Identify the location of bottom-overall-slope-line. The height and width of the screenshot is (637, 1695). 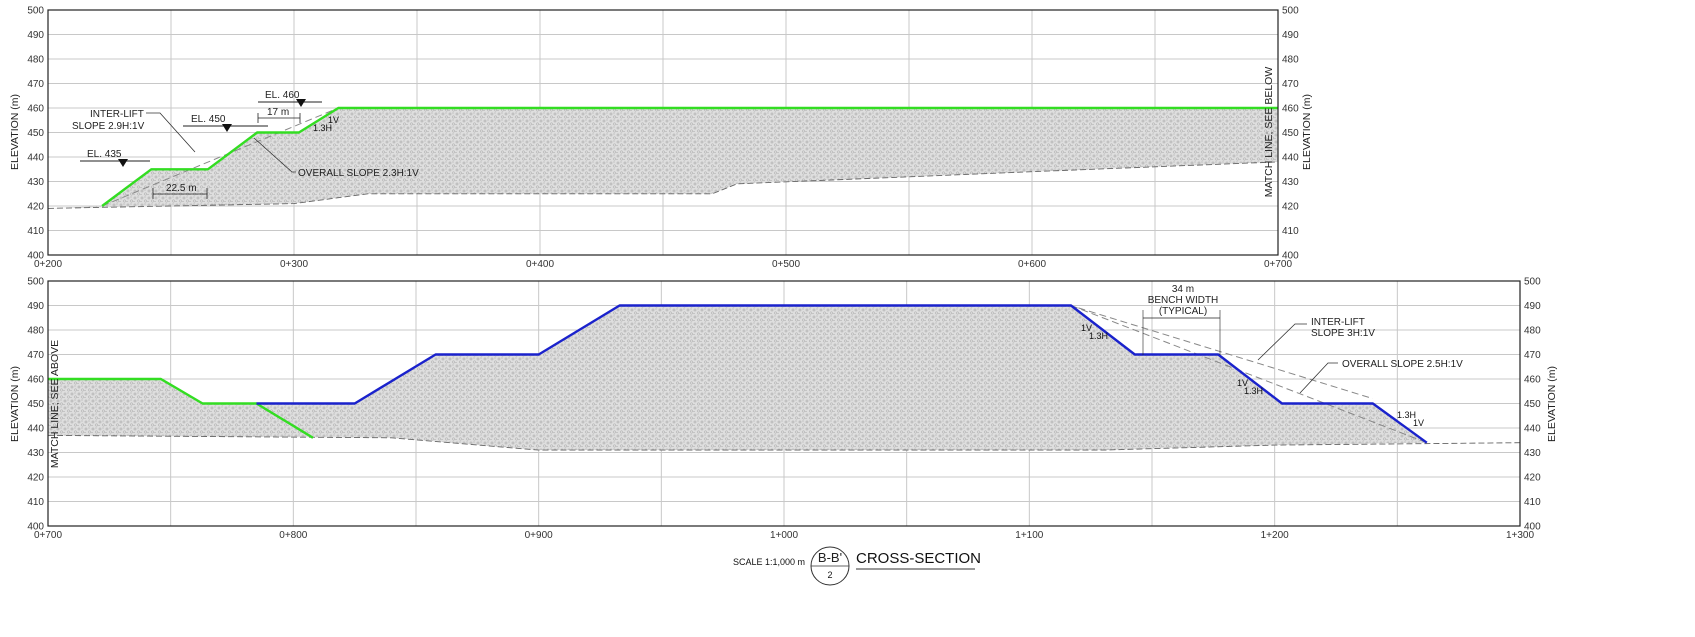
(1248, 374).